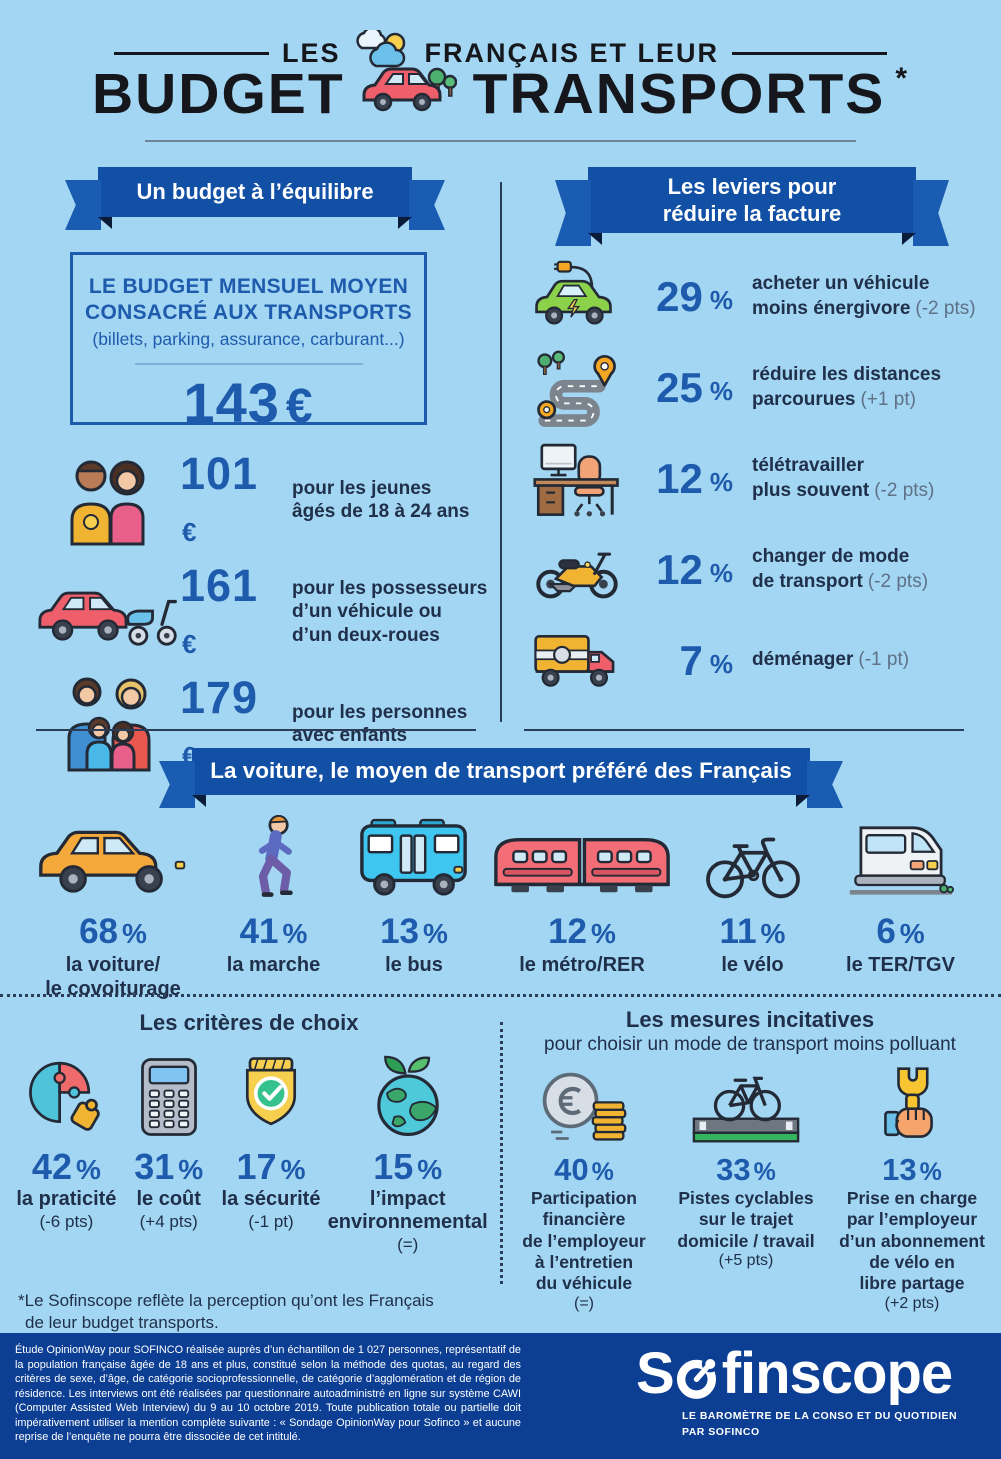 Image resolution: width=1001 pixels, height=1459 pixels. I want to click on mode-label: le métro/RER, so click(582, 965).